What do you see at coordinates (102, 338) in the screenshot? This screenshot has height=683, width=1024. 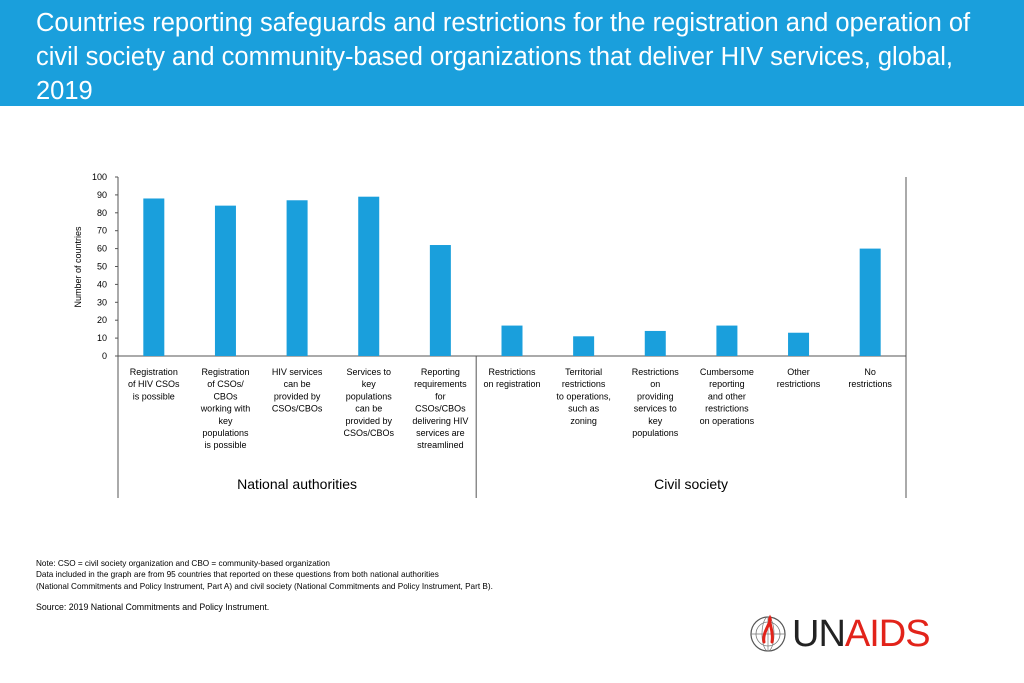 I see `y-tick-label: 10` at bounding box center [102, 338].